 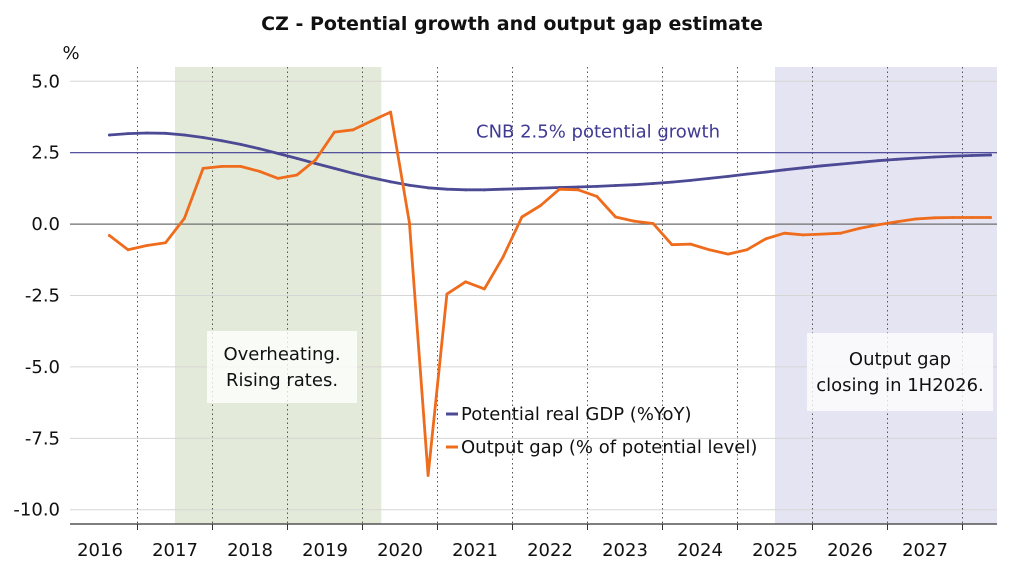 I want to click on y-tick-label: -7.5, so click(x=42, y=438).